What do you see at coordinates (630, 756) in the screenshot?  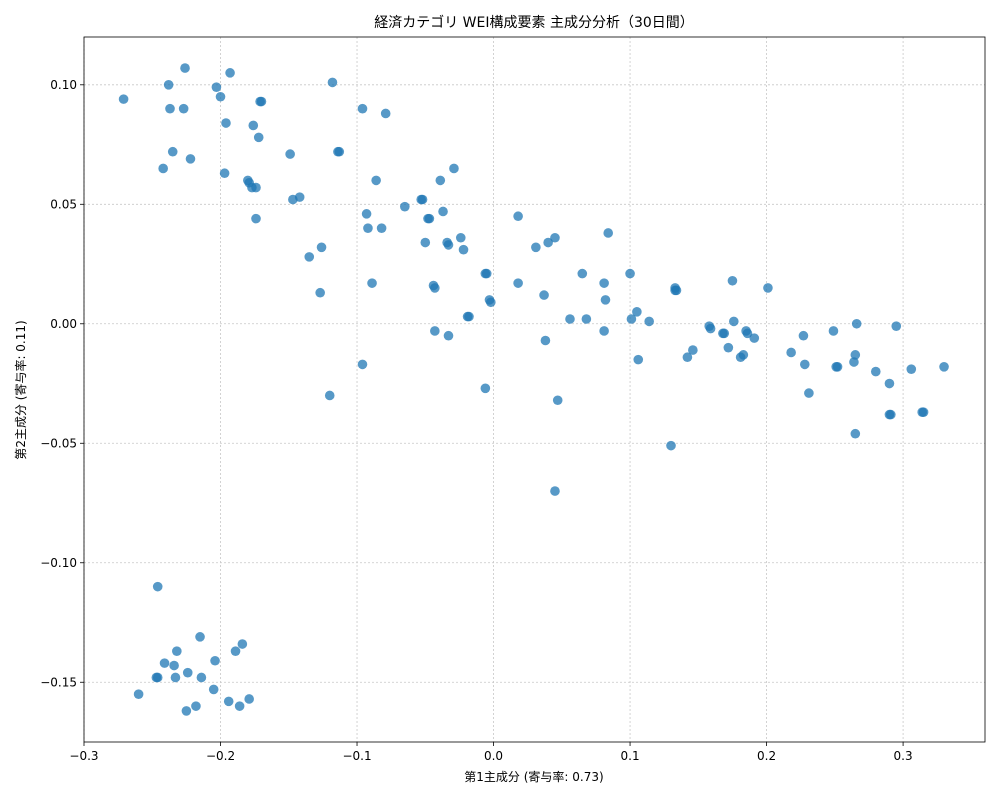 I see `x-tick-label: 0.1` at bounding box center [630, 756].